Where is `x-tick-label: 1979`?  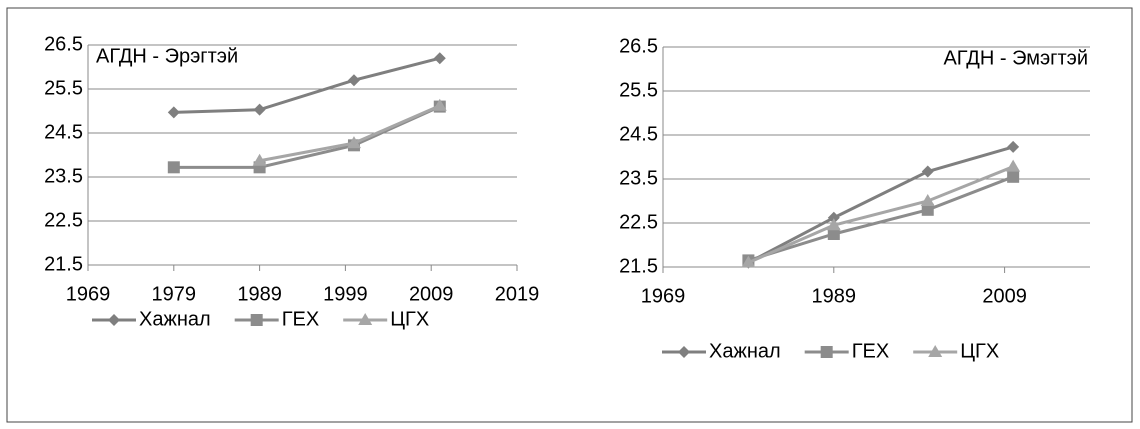
x-tick-label: 1979 is located at coordinates (174, 294).